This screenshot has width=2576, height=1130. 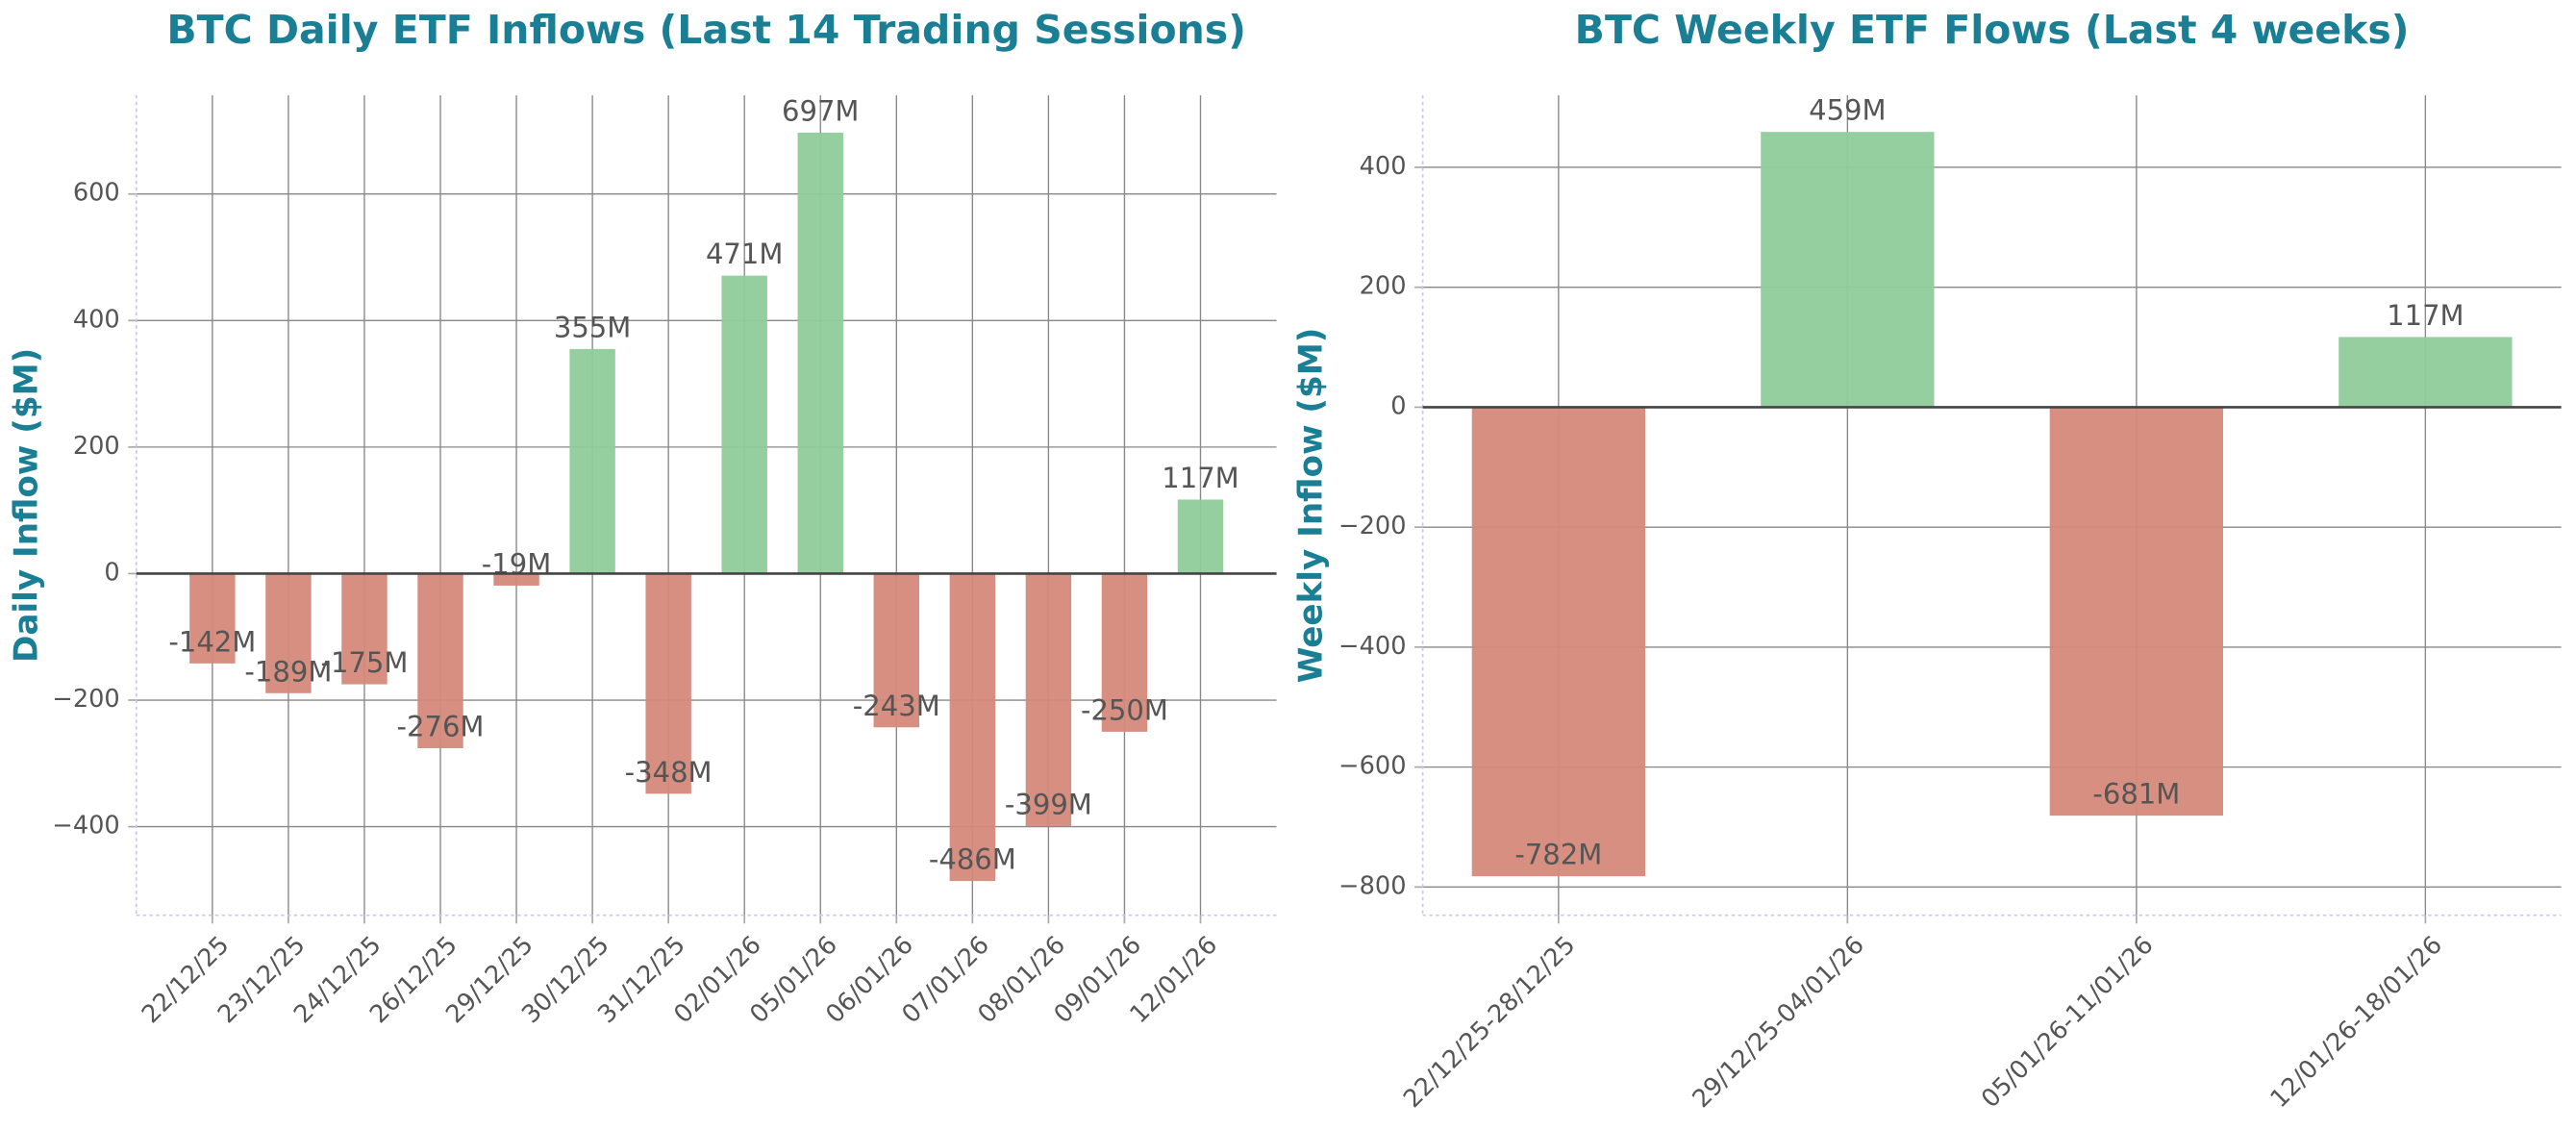 What do you see at coordinates (364, 662) in the screenshot?
I see `data-label: -175M` at bounding box center [364, 662].